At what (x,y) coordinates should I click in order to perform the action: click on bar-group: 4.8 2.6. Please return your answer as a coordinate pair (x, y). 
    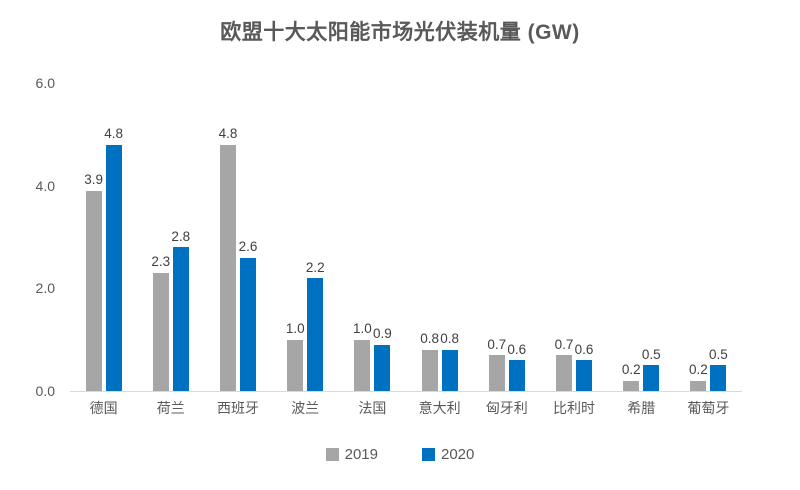
    Looking at the image, I should click on (237, 237).